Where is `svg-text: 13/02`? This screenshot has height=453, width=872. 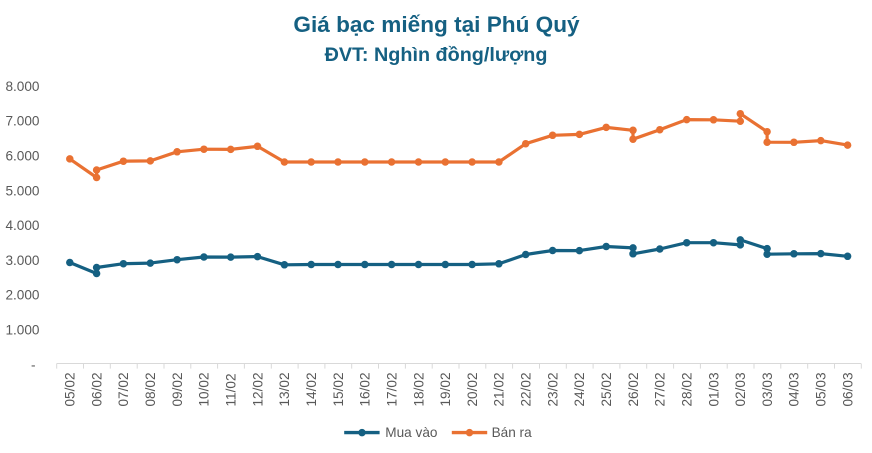
svg-text: 13/02 is located at coordinates (284, 389).